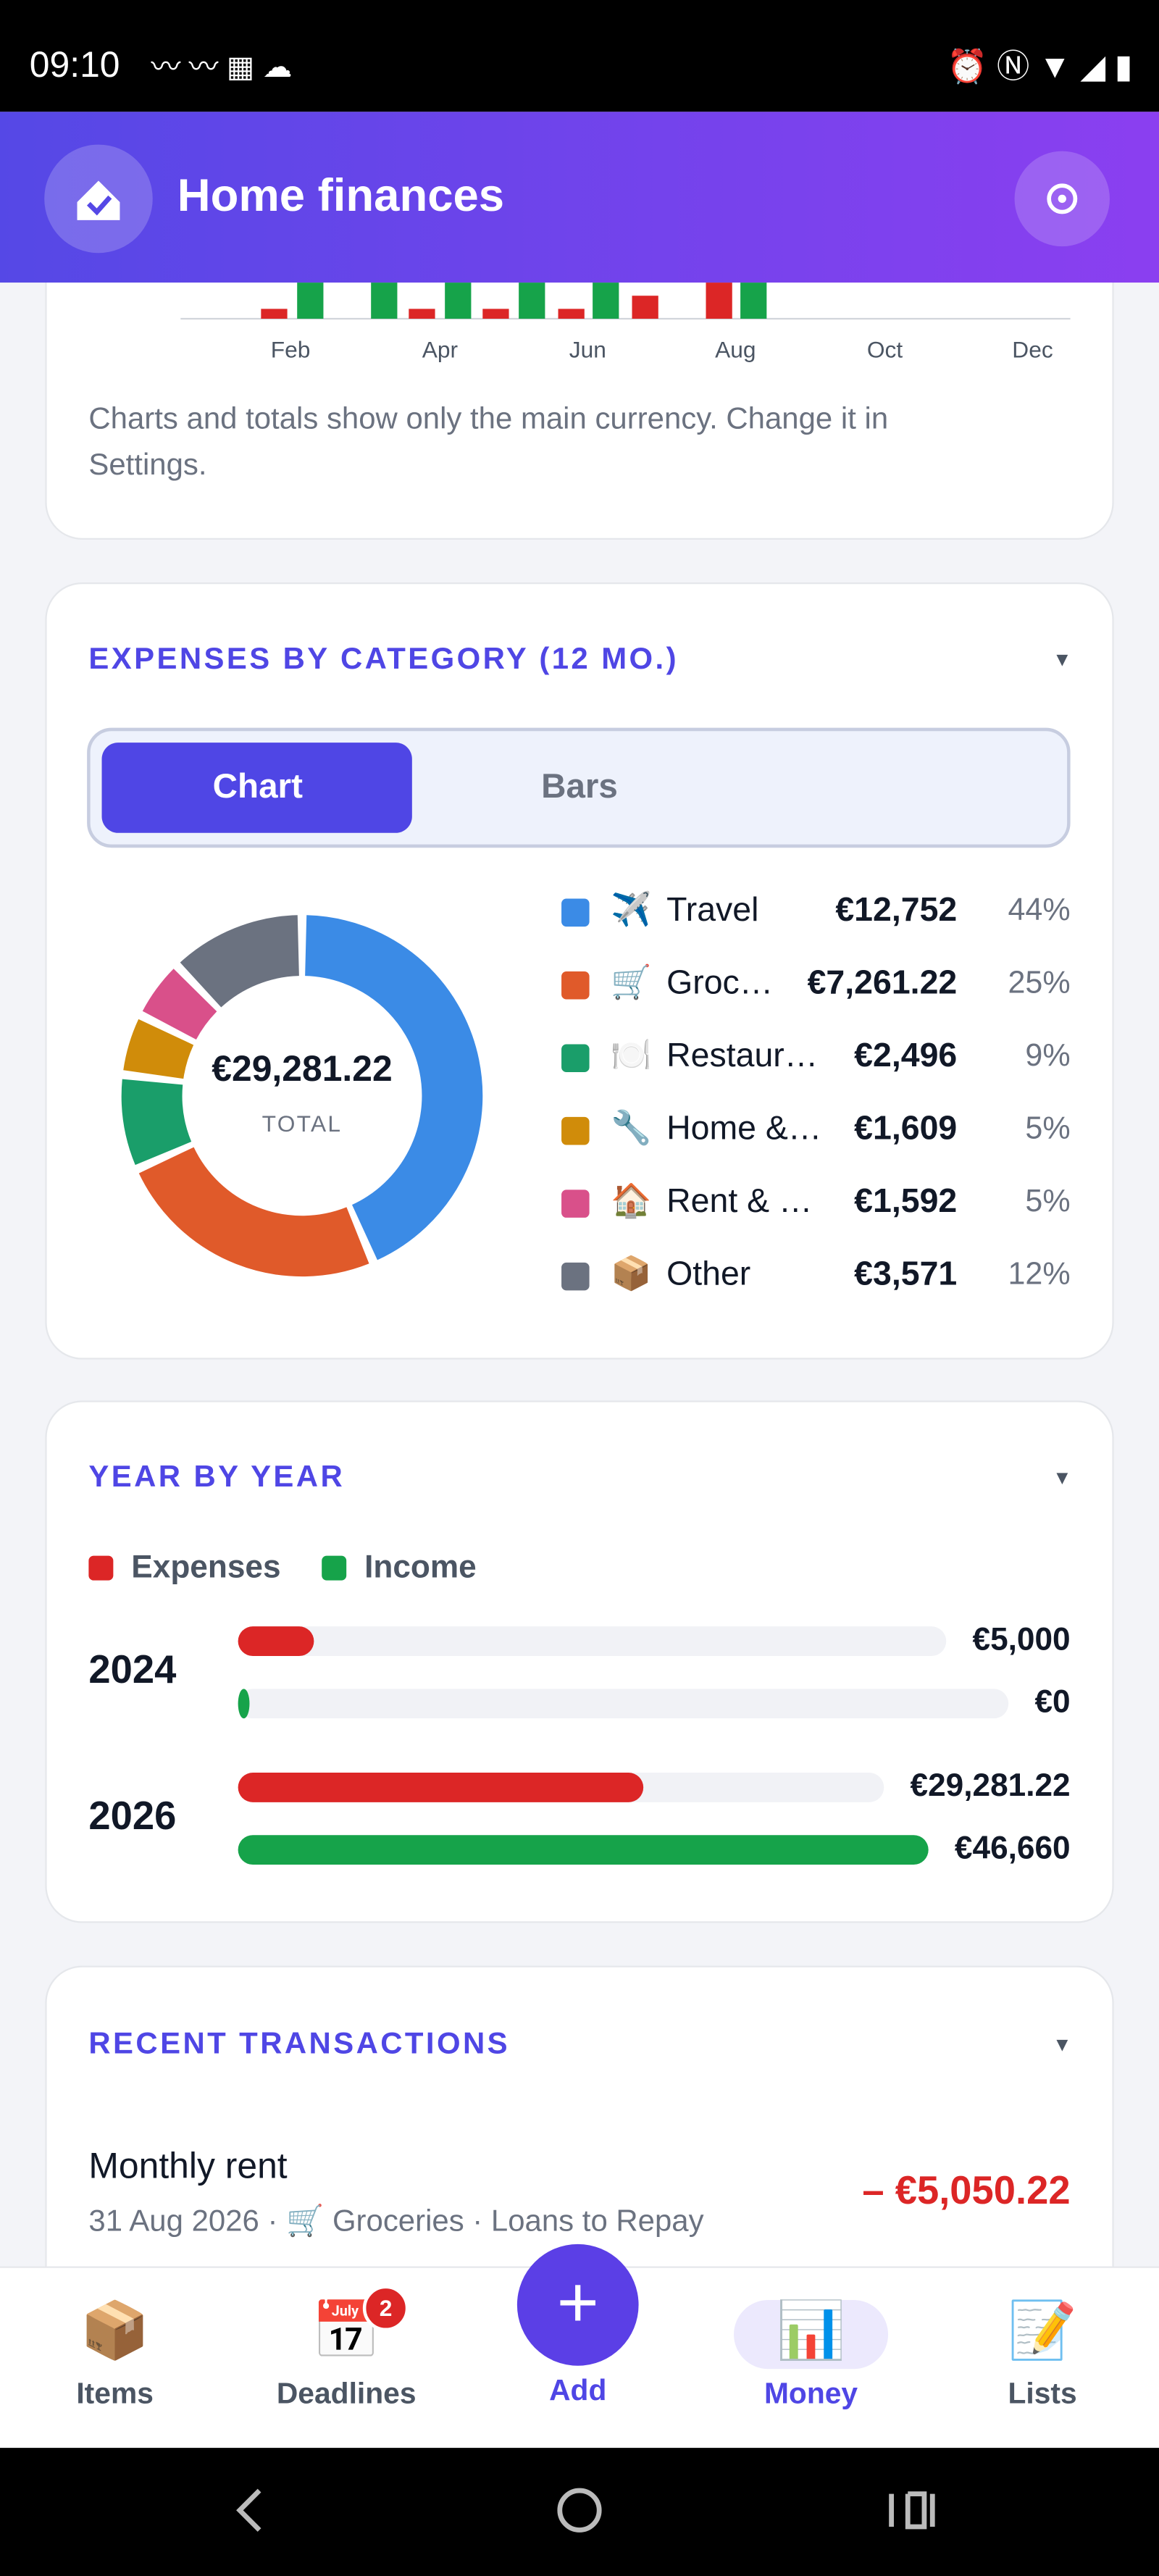 The image size is (1159, 2576). What do you see at coordinates (75, 64) in the screenshot?
I see `status-time: 09:10` at bounding box center [75, 64].